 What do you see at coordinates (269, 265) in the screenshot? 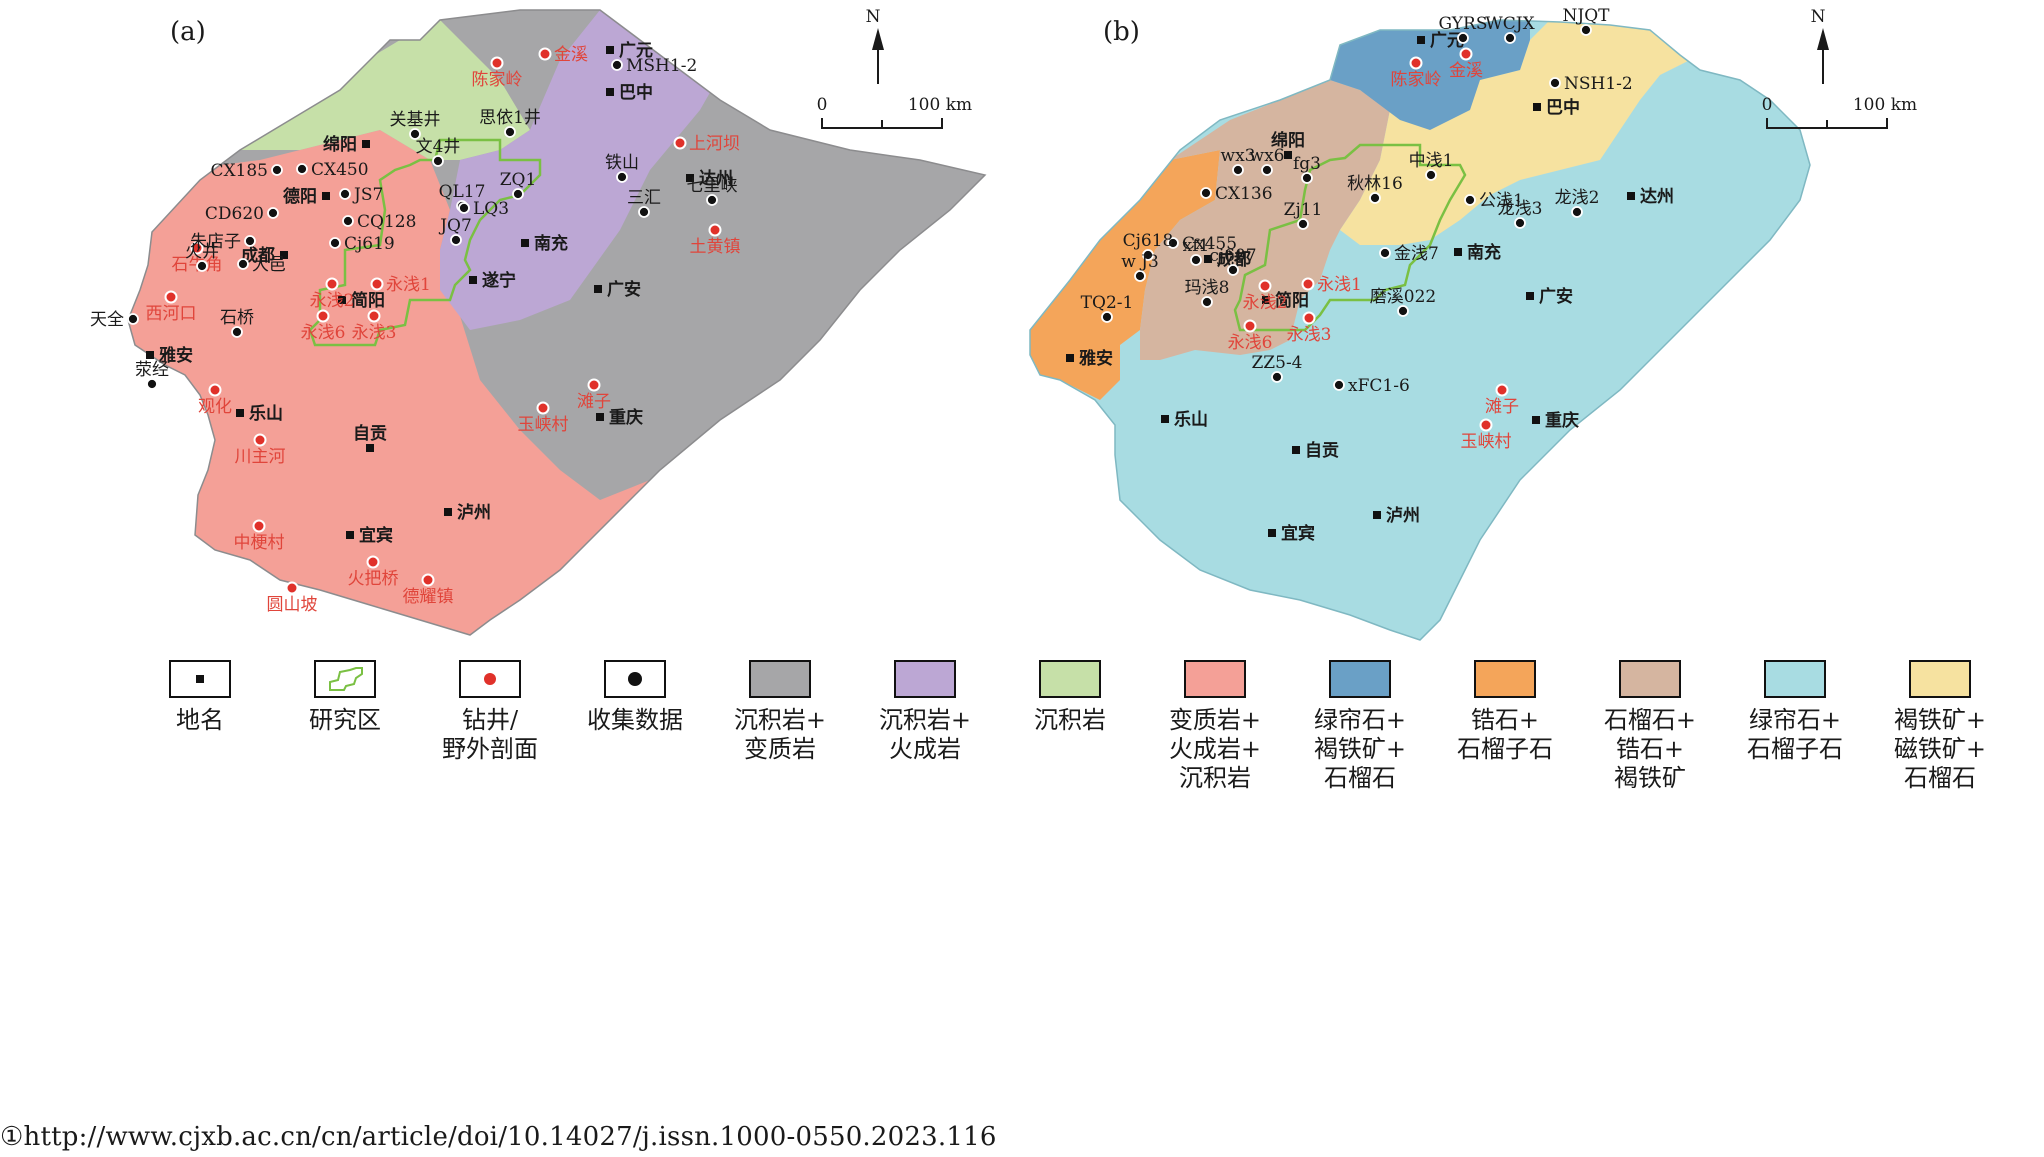
I see `collected-label: 大邑` at bounding box center [269, 265].